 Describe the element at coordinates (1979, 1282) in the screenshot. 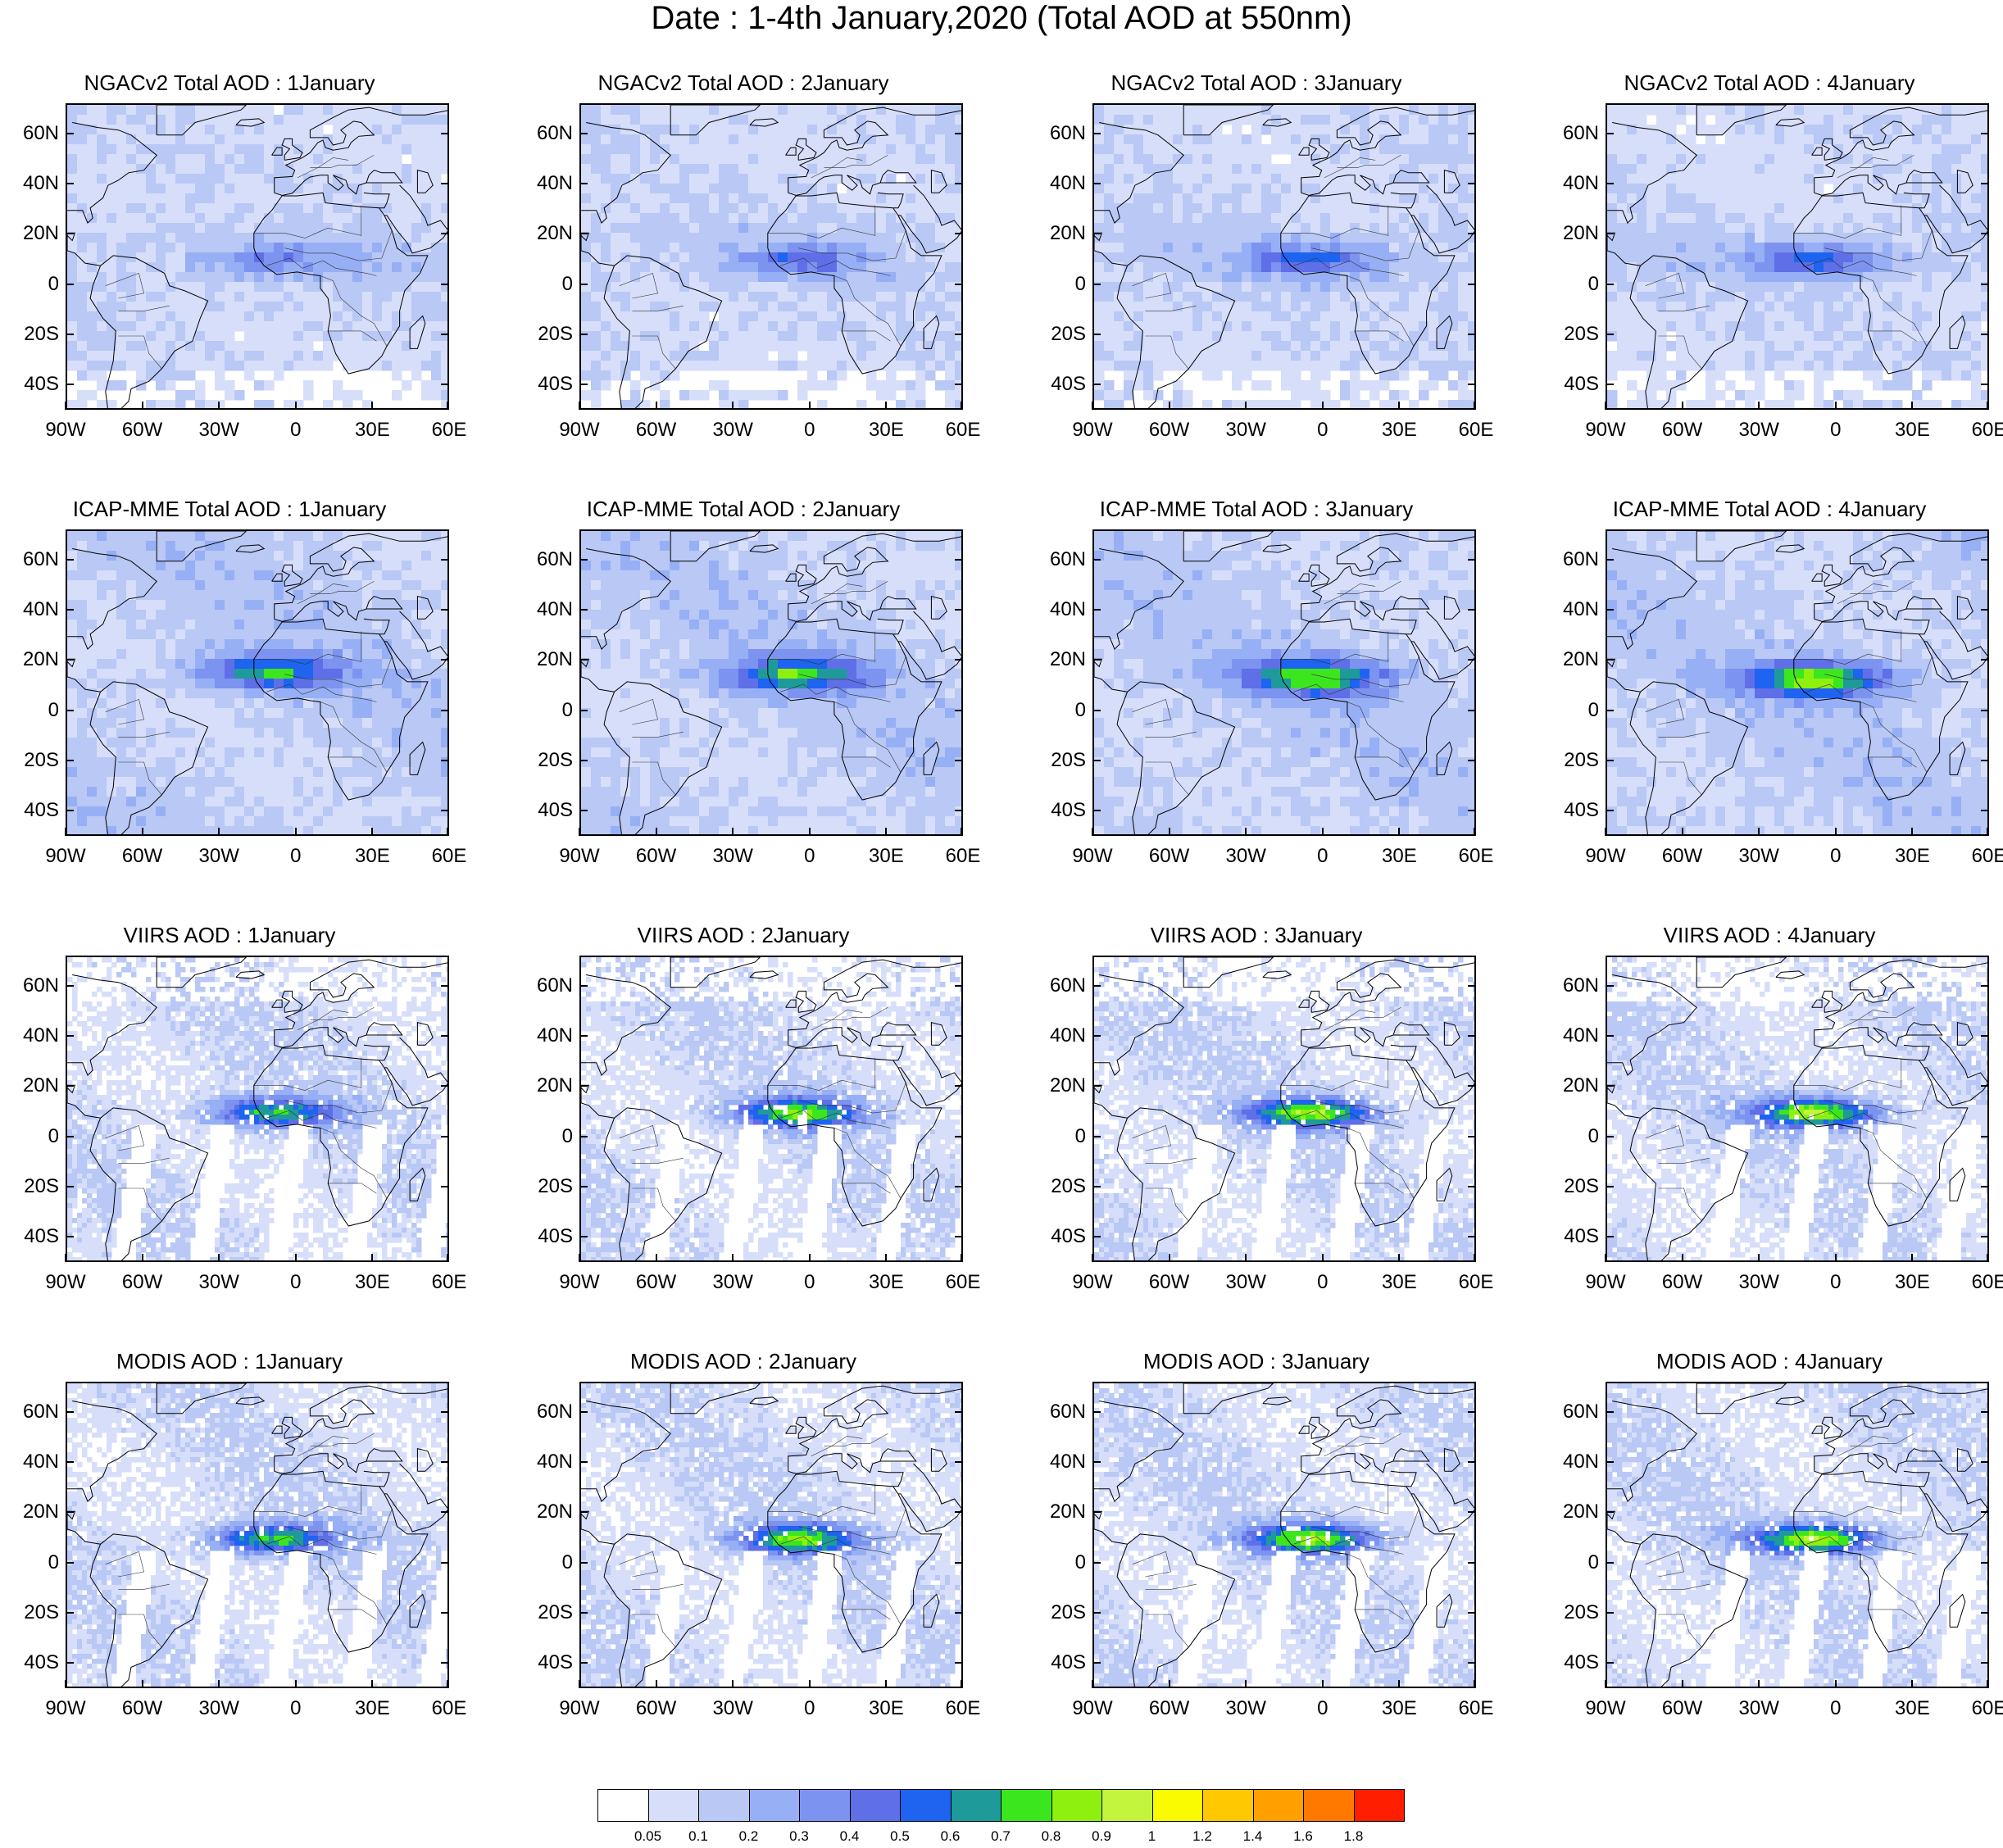

I see `lon-label: 60E` at that location.